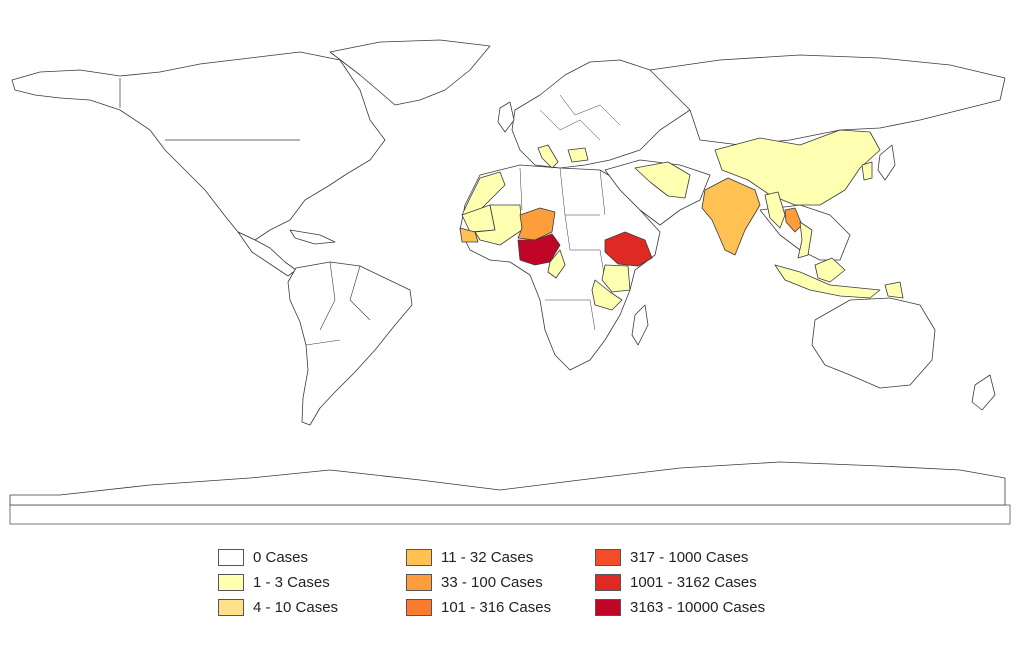  What do you see at coordinates (640, 325) in the screenshot?
I see `madagascar` at bounding box center [640, 325].